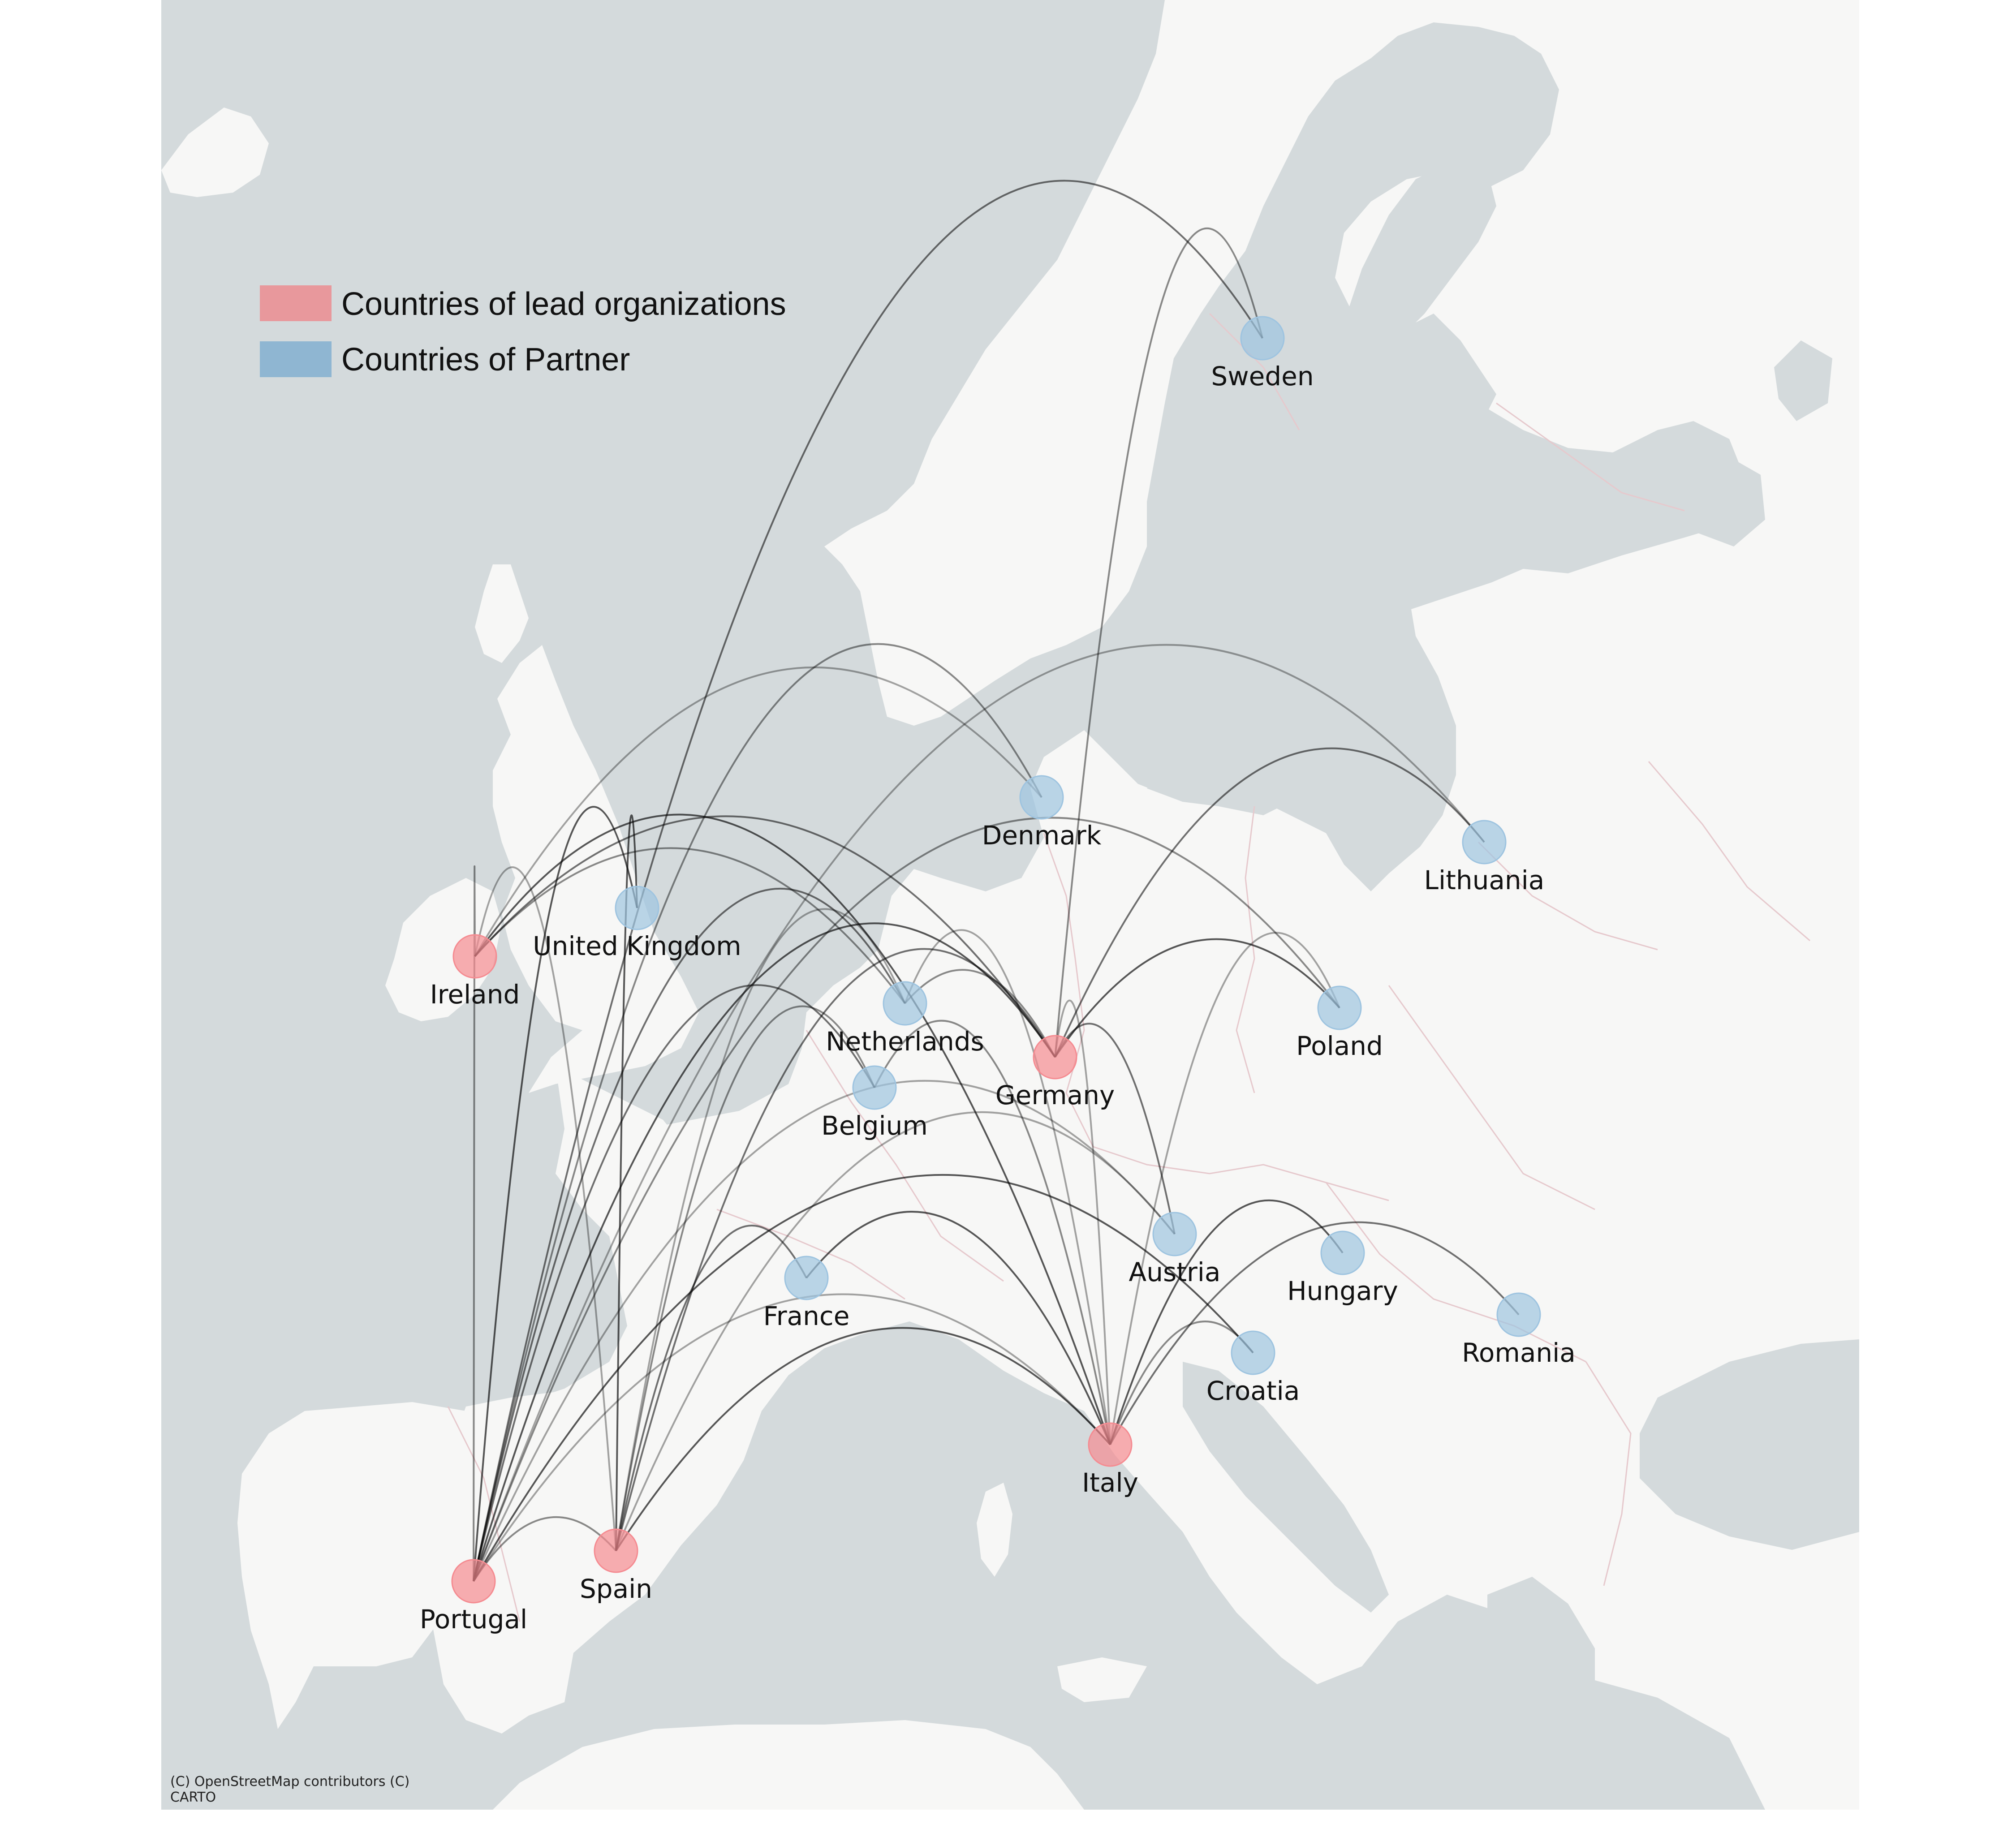 The image size is (2016, 1824). I want to click on country-label-hungary: Hungary, so click(1342, 1291).